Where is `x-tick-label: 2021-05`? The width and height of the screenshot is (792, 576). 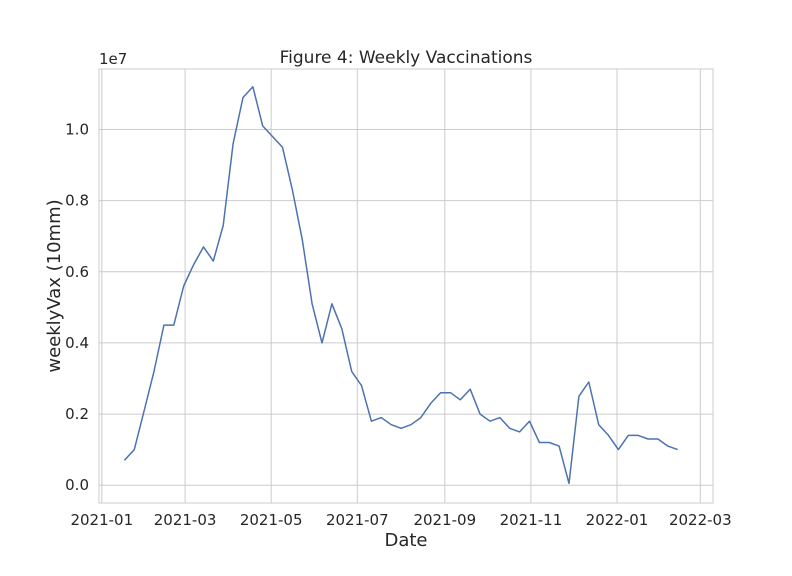
x-tick-label: 2021-05 is located at coordinates (271, 520).